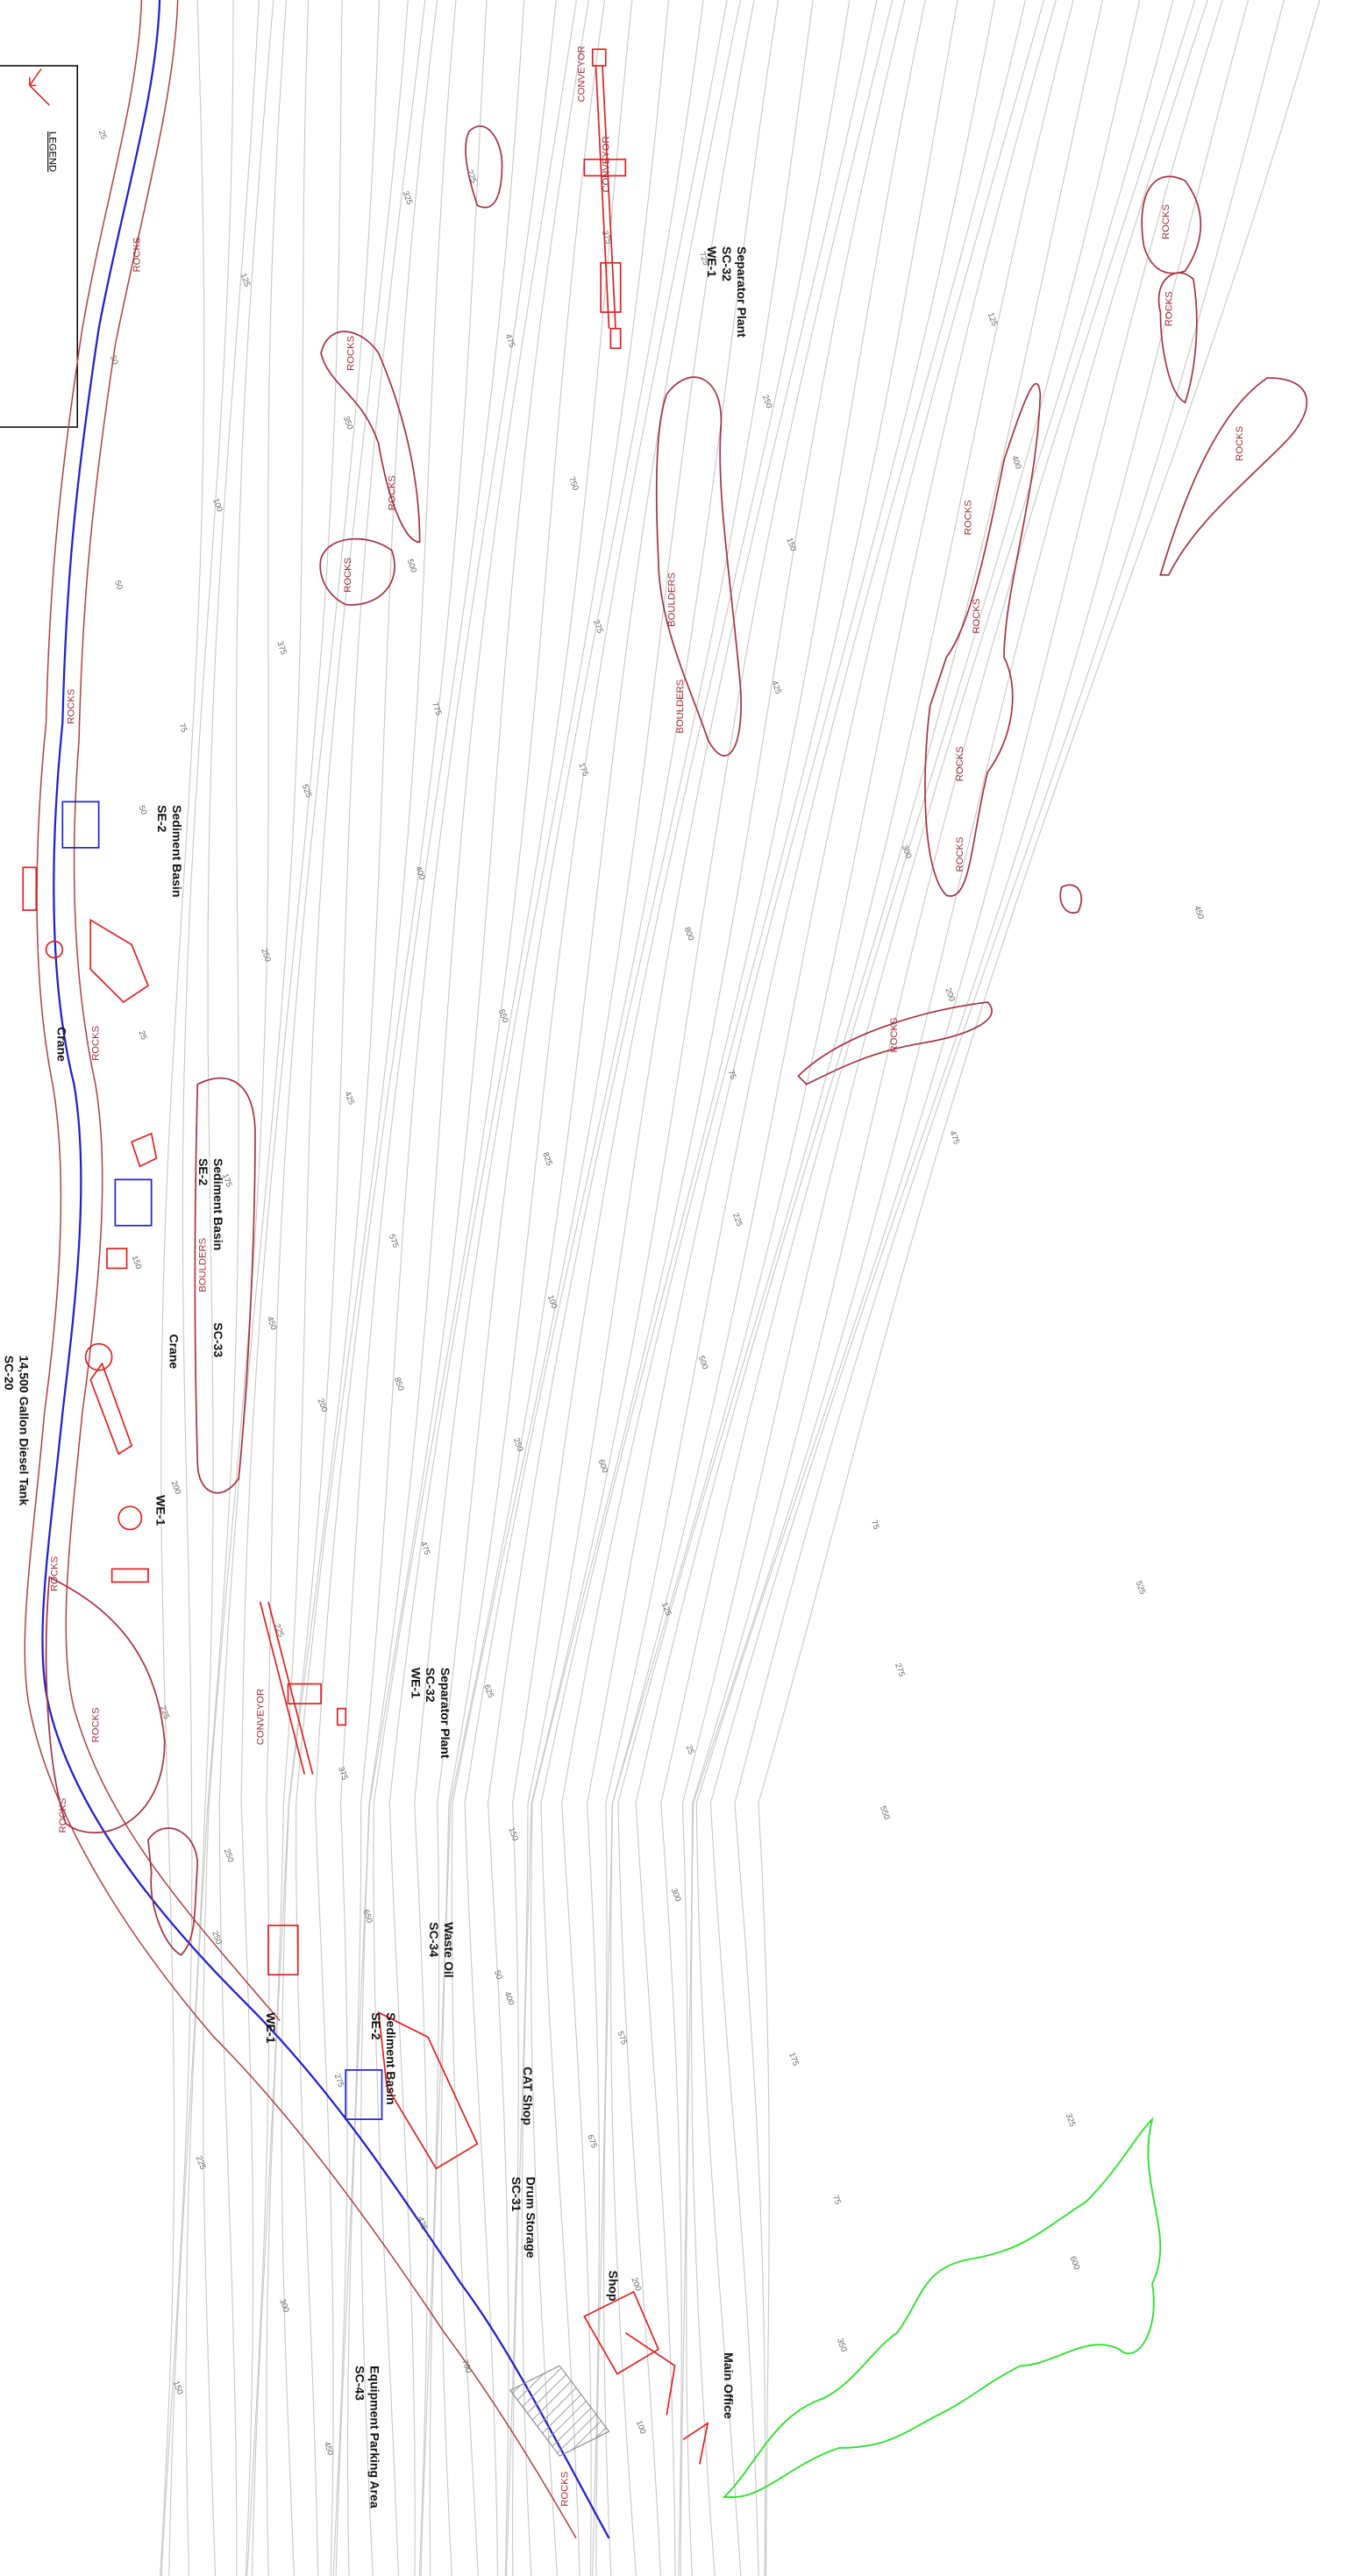  I want to click on sediment-basins, so click(222, 1460).